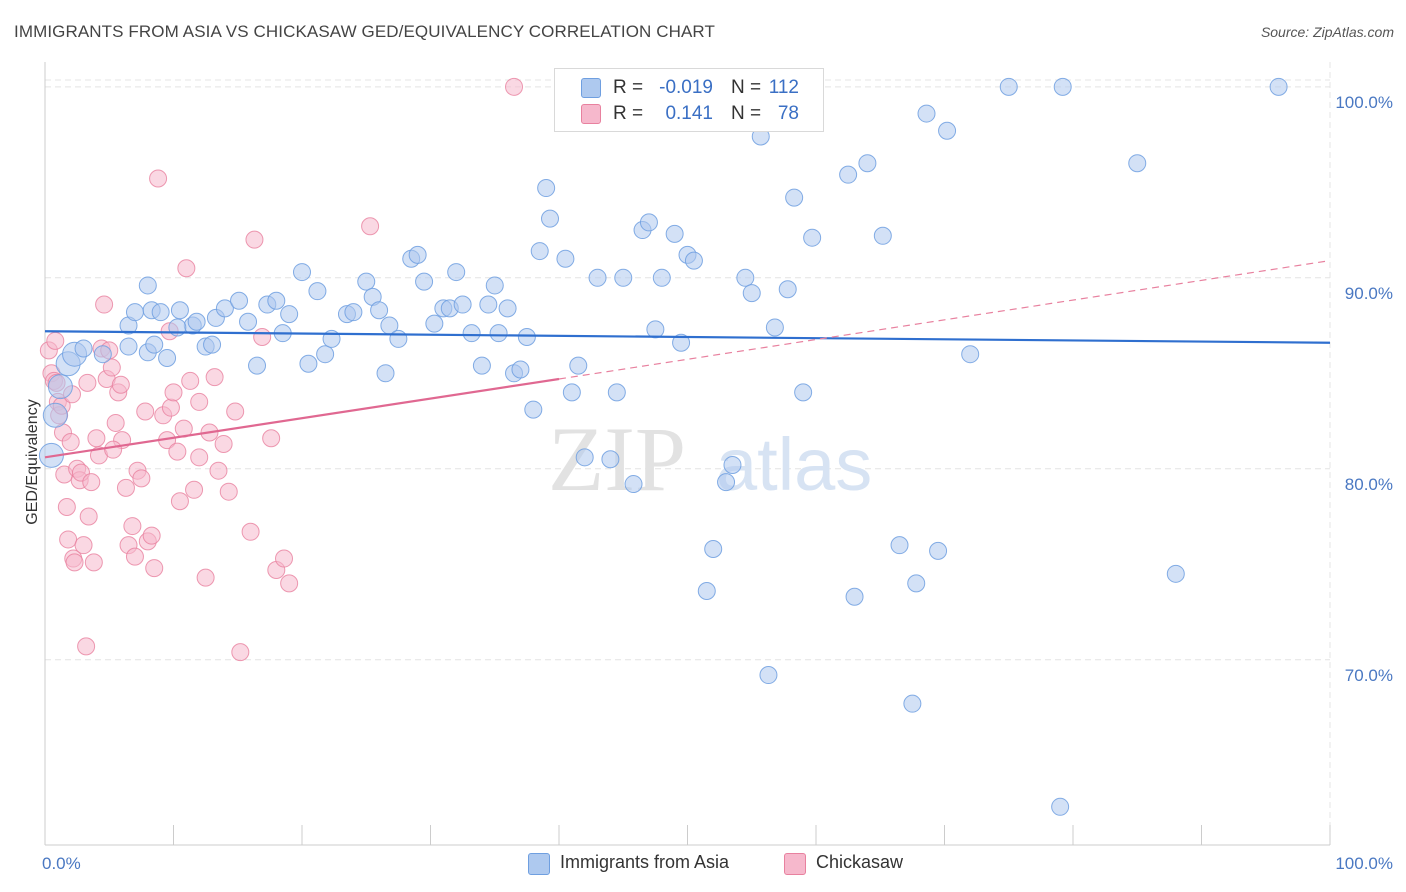 The image size is (1406, 892). I want to click on chickasaw-trend-line, so click(302, 418).